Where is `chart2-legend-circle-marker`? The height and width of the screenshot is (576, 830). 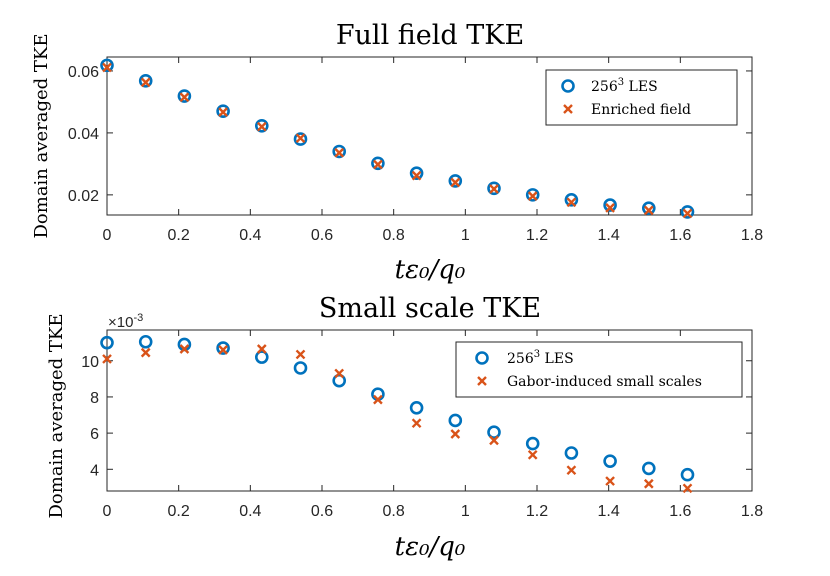
chart2-legend-circle-marker is located at coordinates (482, 358).